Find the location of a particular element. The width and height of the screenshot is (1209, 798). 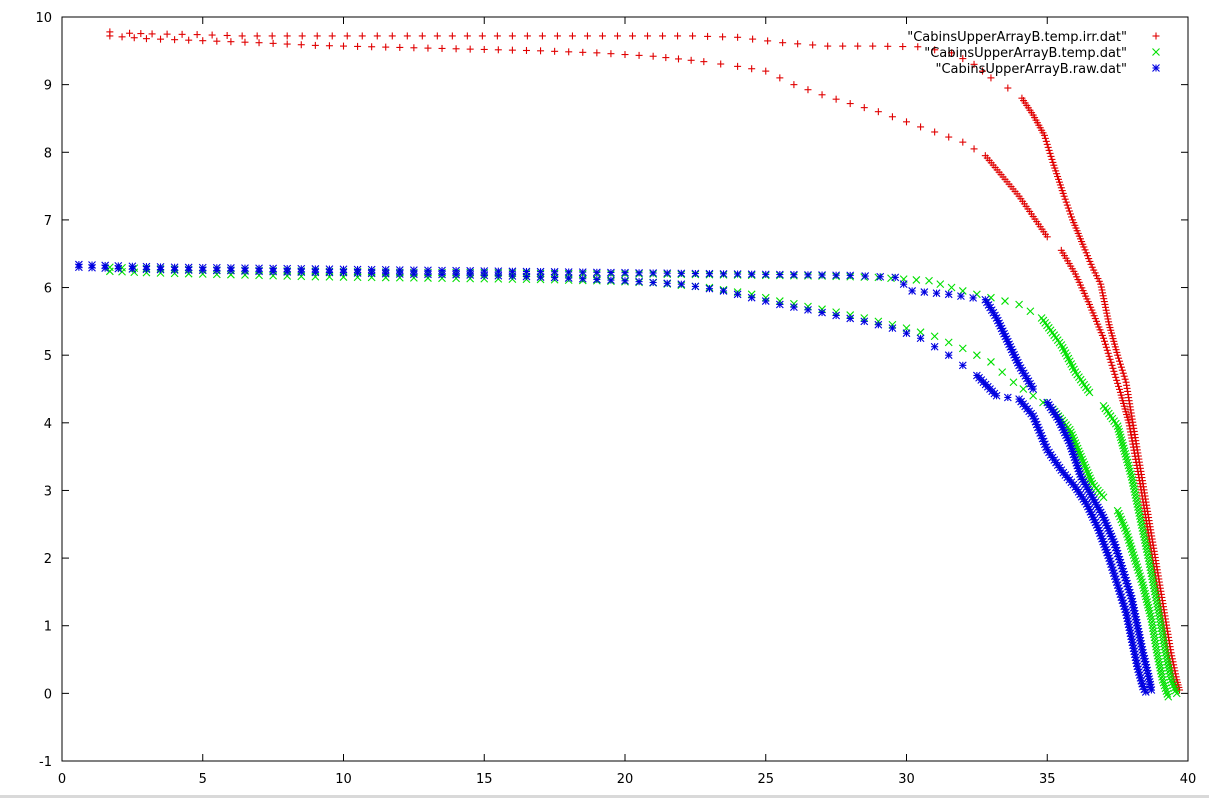

x-tick-label: 30 is located at coordinates (906, 779).